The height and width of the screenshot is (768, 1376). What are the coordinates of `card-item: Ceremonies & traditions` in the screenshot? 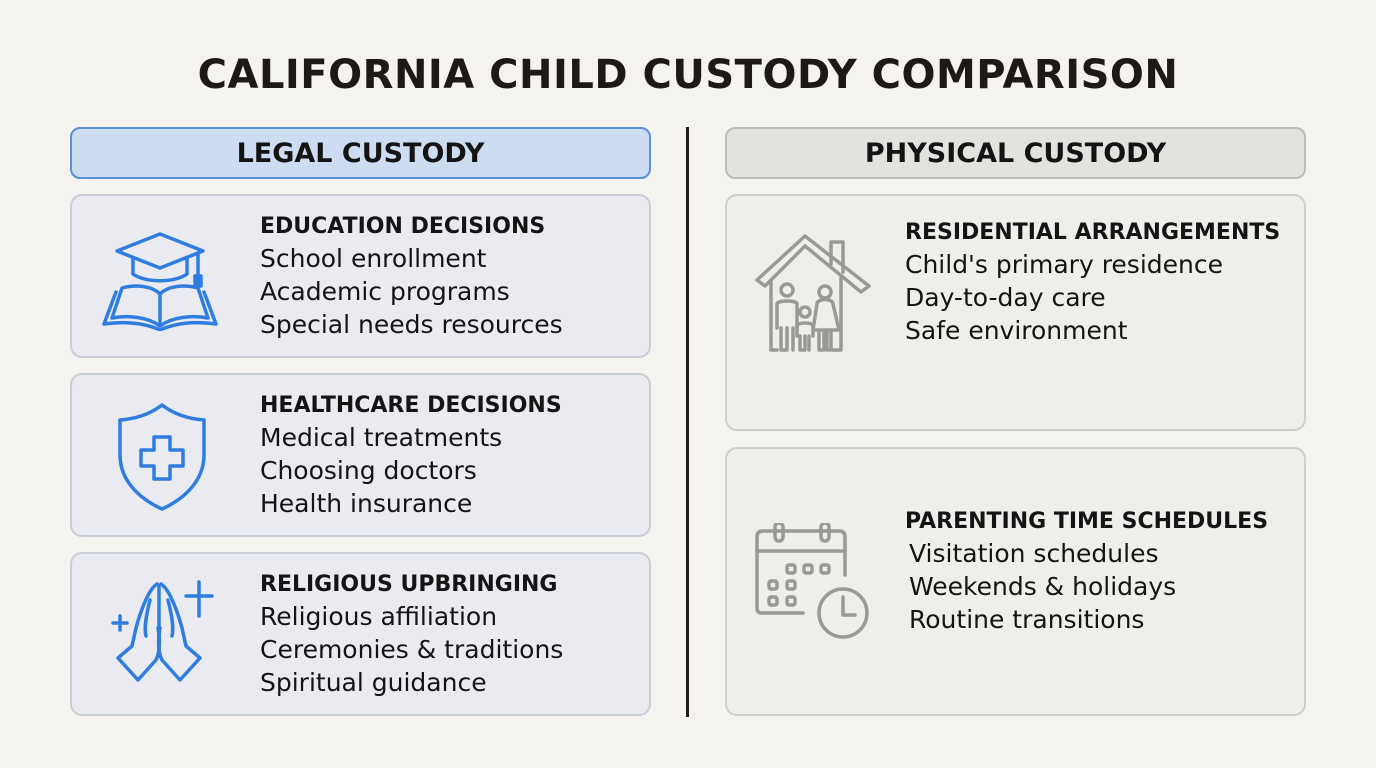 It's located at (412, 649).